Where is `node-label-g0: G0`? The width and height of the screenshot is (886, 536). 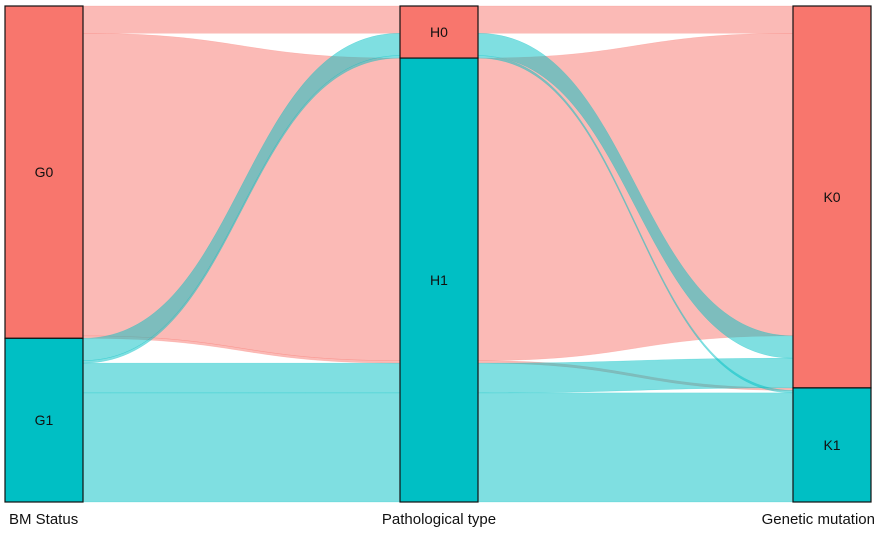 node-label-g0: G0 is located at coordinates (44, 172).